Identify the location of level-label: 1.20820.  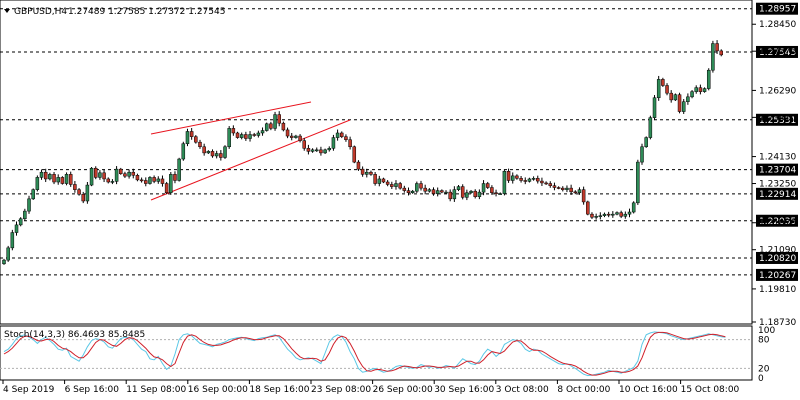
(777, 259).